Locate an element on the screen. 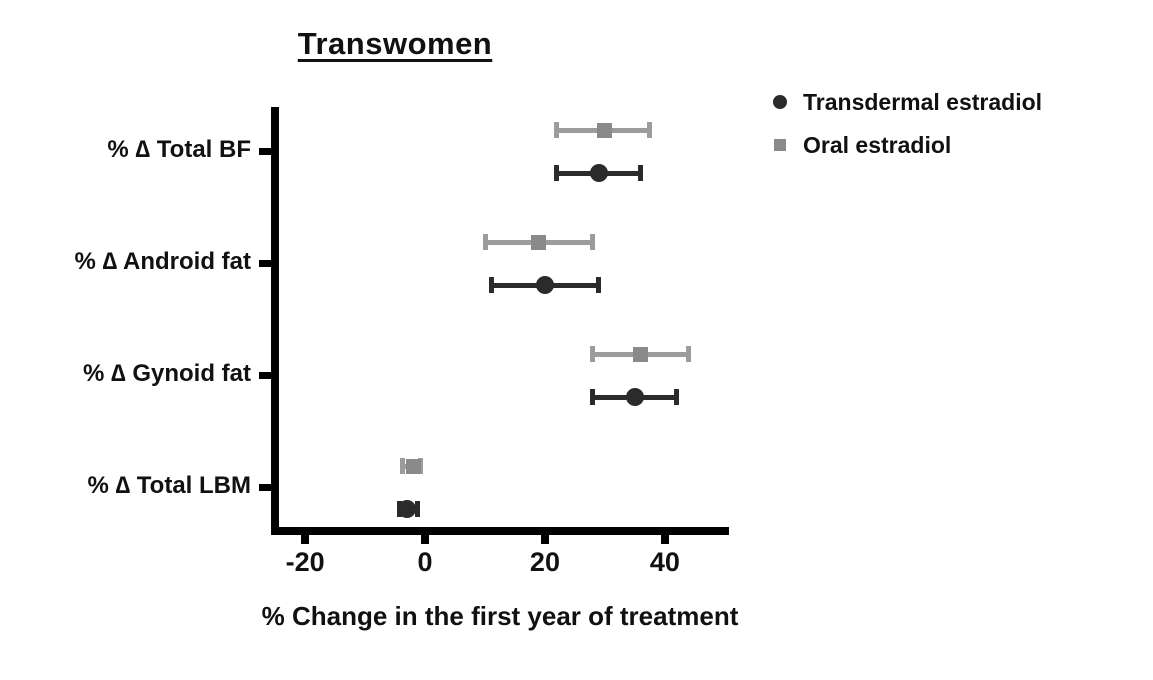 The image size is (1153, 680). legend-item-oral: Oral estradiol is located at coordinates (907, 145).